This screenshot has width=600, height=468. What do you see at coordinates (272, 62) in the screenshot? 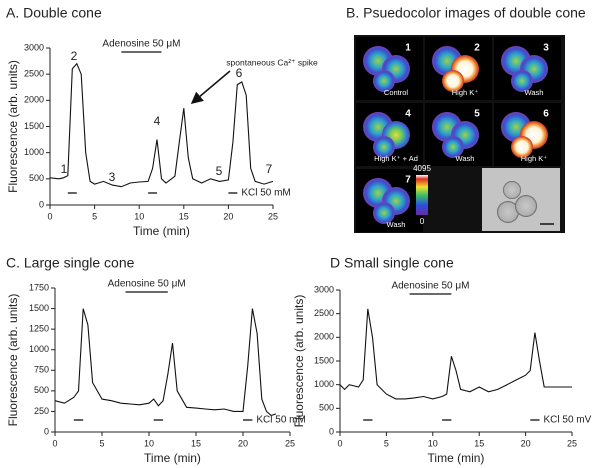
I see `annotation: spontaneous Ca²⁺ spike` at bounding box center [272, 62].